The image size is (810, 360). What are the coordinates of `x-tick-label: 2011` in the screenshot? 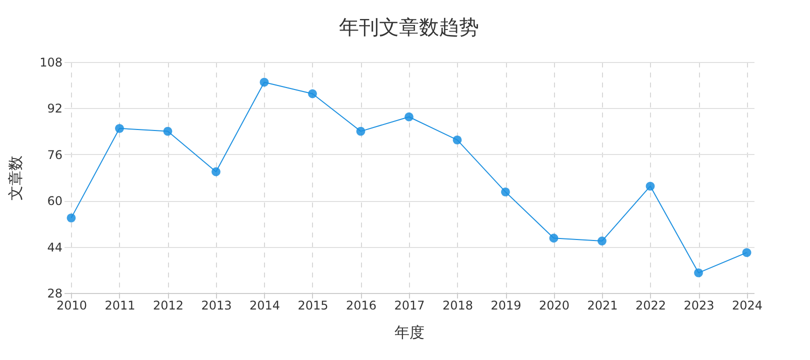 It's located at (120, 305).